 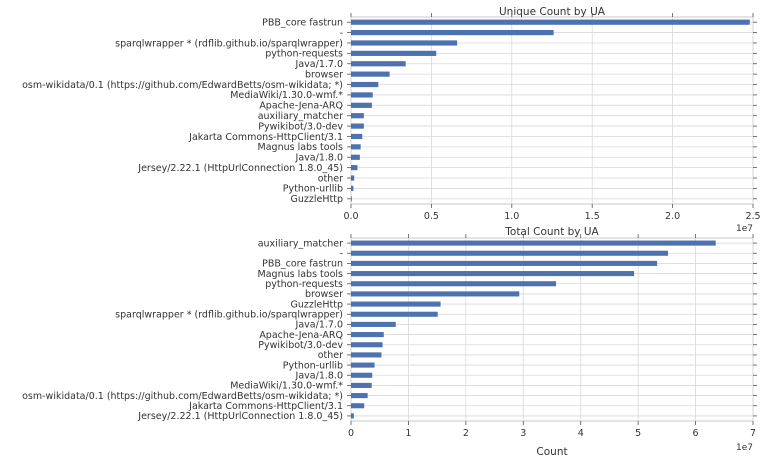 What do you see at coordinates (319, 158) in the screenshot?
I see `unique-count-category-label: Java/1.8.0` at bounding box center [319, 158].